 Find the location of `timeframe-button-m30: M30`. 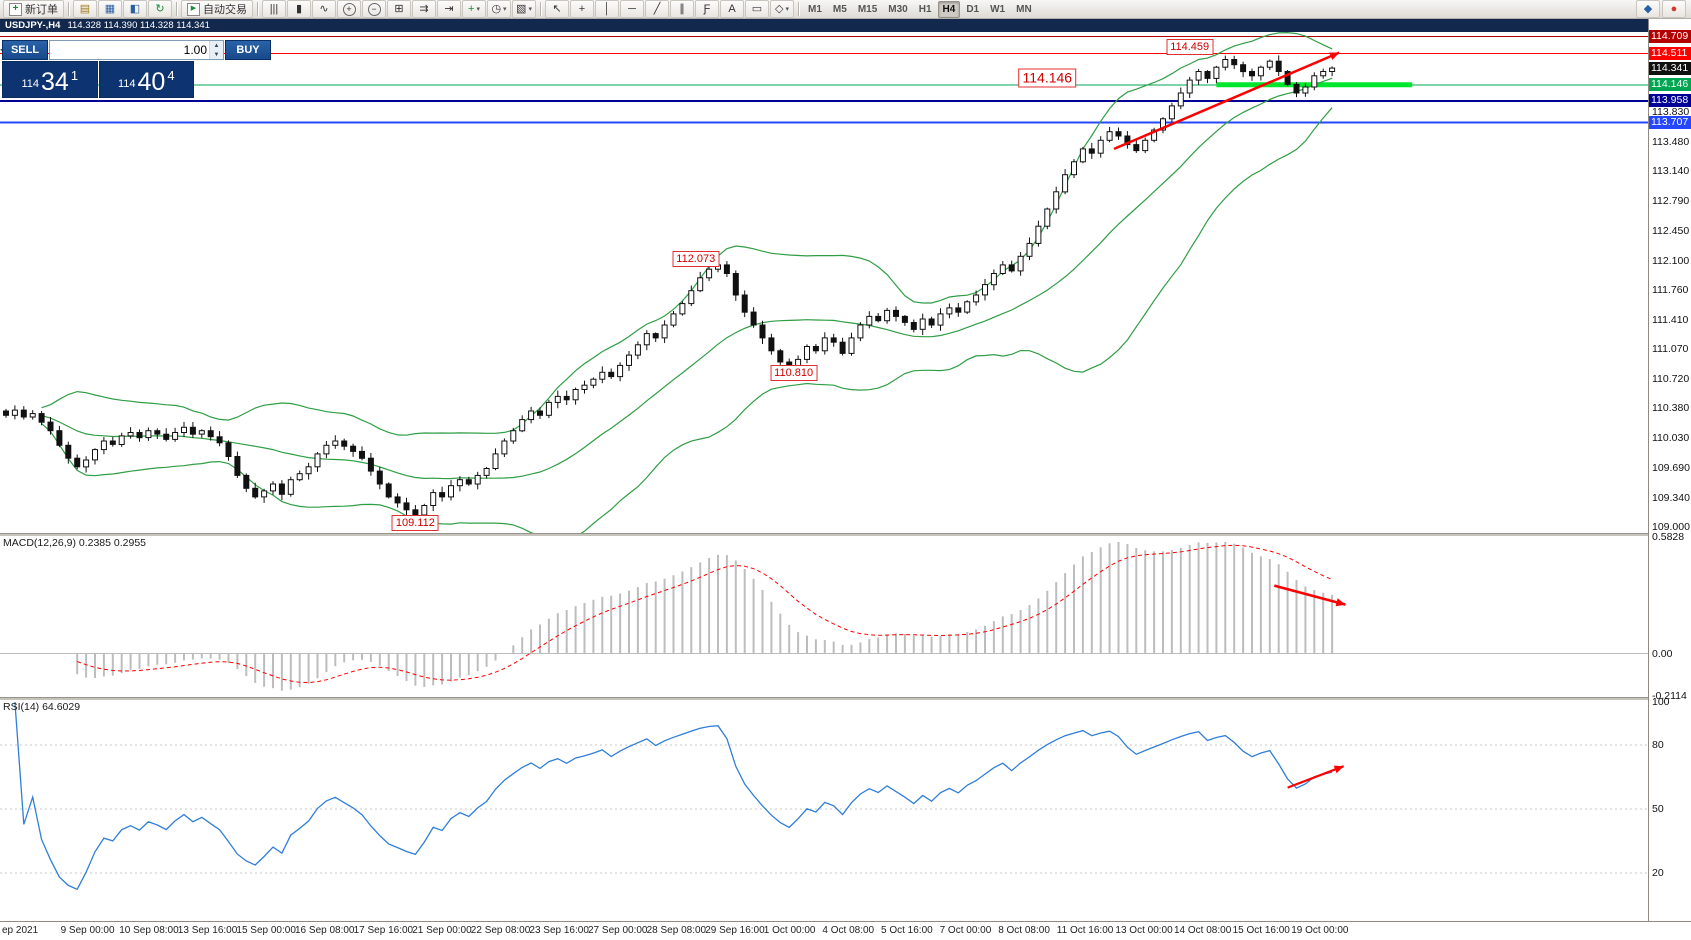

timeframe-button-m30: M30 is located at coordinates (898, 9).